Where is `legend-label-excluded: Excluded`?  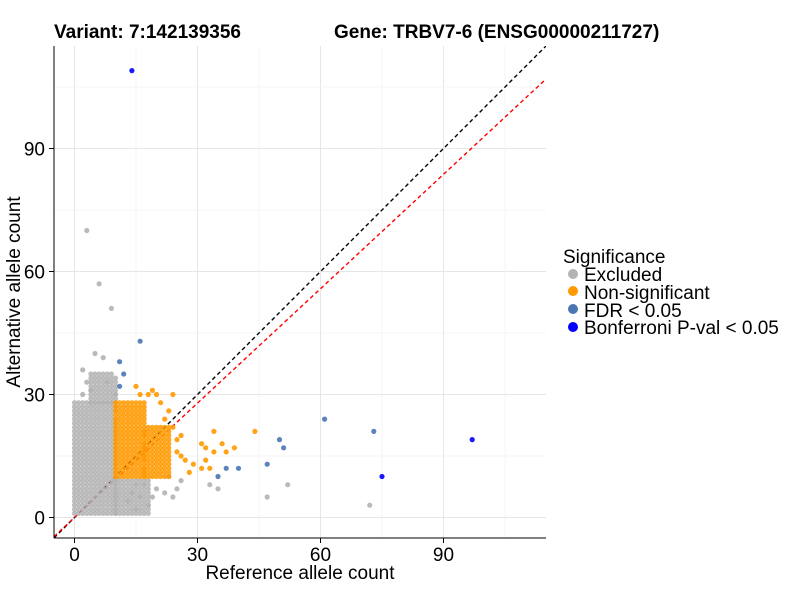
legend-label-excluded: Excluded is located at coordinates (623, 275).